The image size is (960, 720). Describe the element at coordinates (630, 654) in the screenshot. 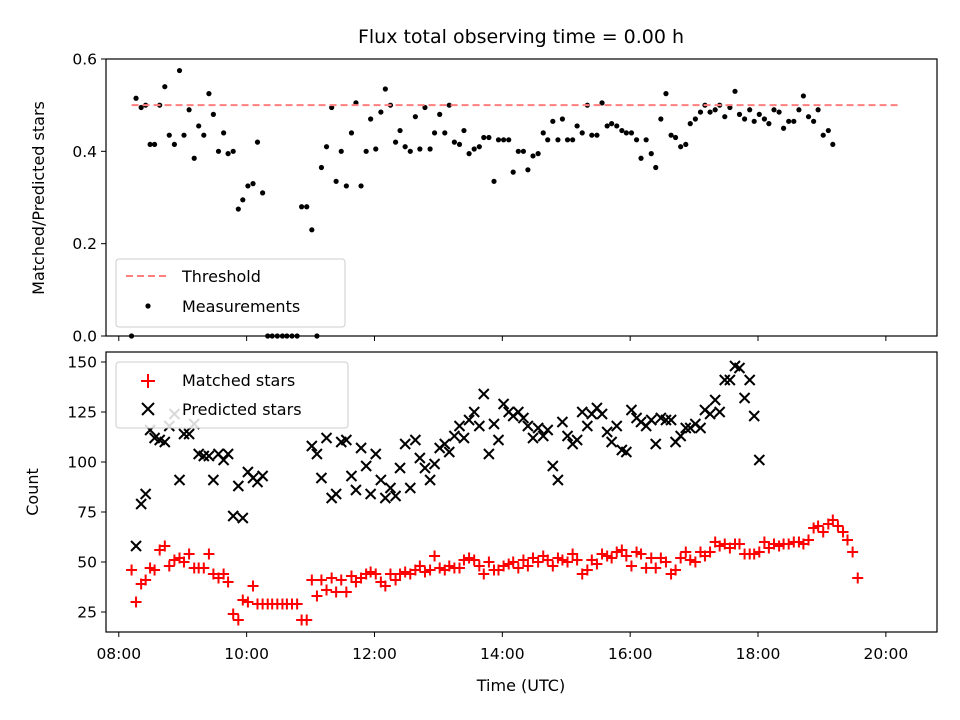

I see `bottom-x-tick-label: 16:00` at that location.